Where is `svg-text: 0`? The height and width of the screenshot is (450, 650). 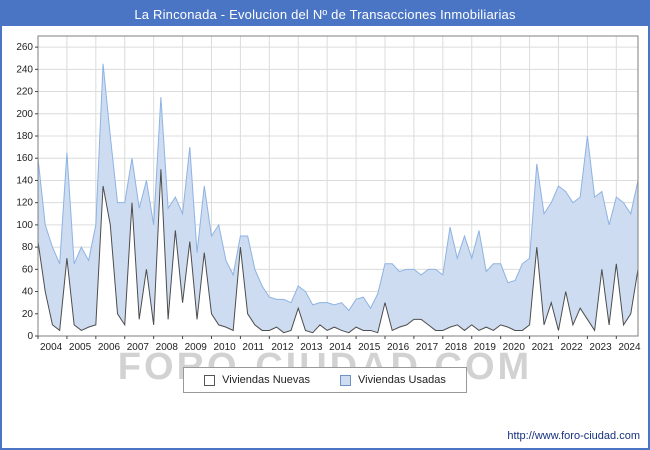 svg-text: 0 is located at coordinates (30, 336).